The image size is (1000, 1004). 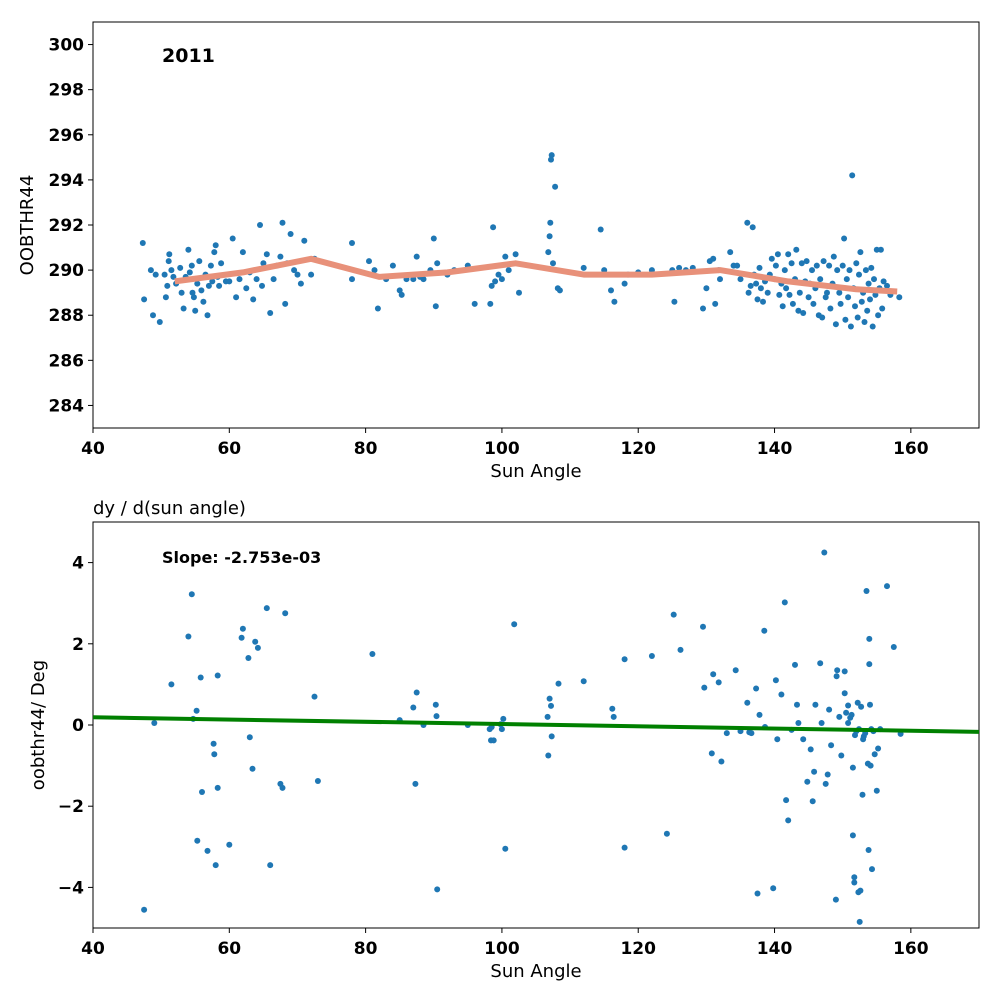 What do you see at coordinates (71, 888) in the screenshot?
I see `y-tick-label: −4` at bounding box center [71, 888].